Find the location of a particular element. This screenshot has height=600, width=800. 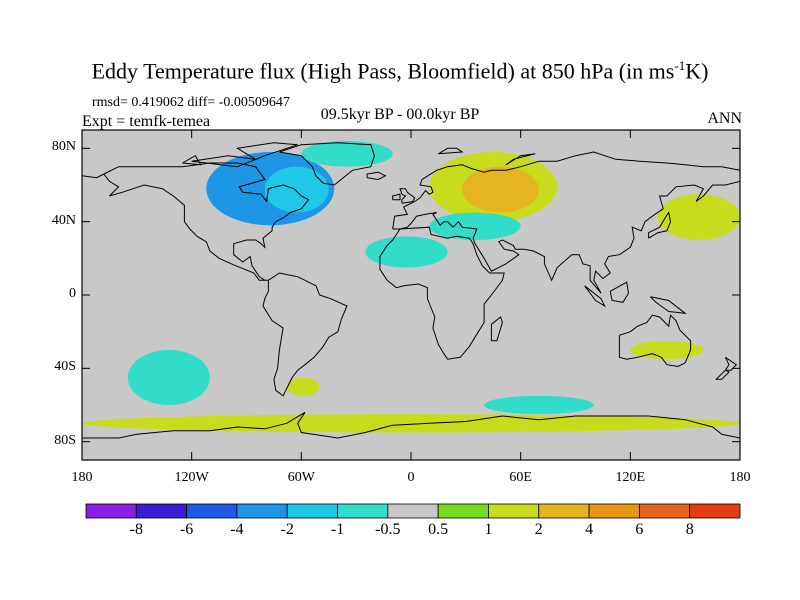

title-superscript: -1 is located at coordinates (680, 65).